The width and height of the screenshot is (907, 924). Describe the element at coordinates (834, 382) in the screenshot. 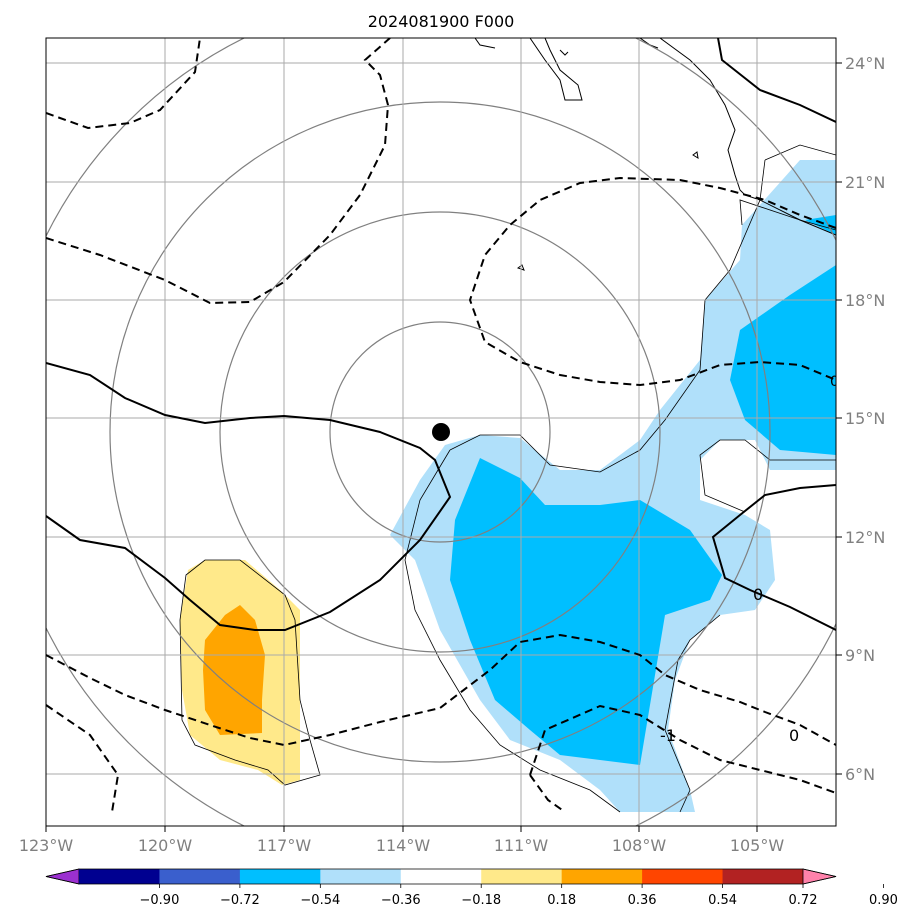

I see `contour-label-zero-right: 0` at that location.